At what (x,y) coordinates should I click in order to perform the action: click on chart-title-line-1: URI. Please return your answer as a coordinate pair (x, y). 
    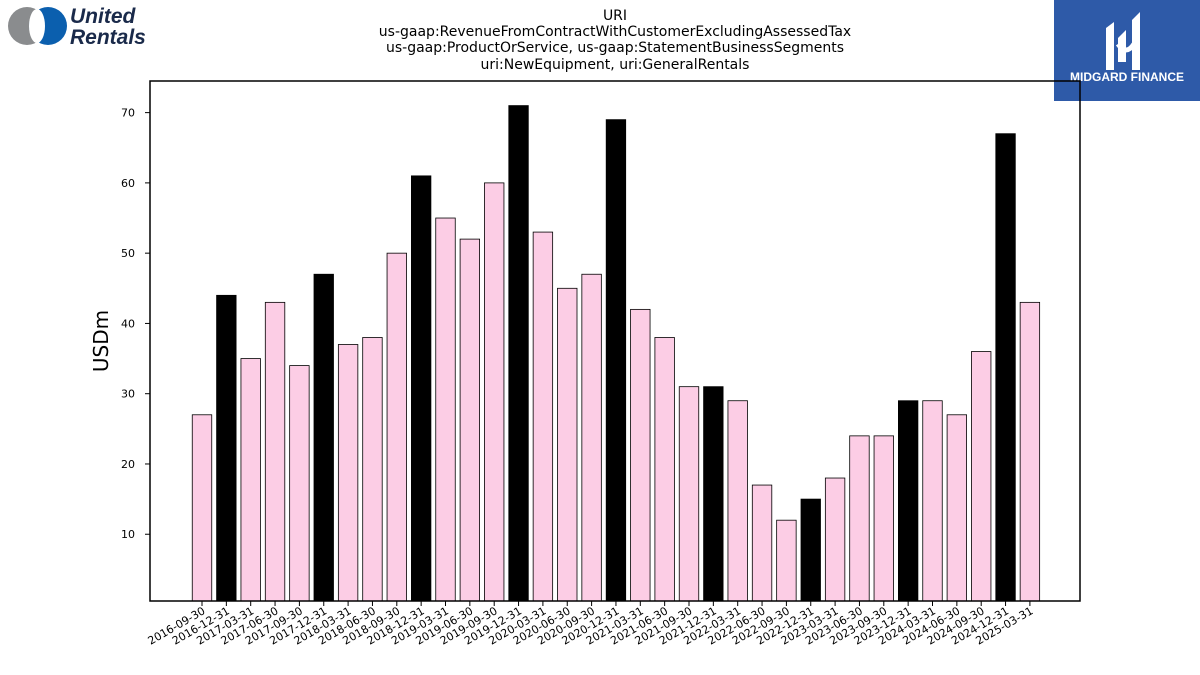
    Looking at the image, I should click on (615, 16).